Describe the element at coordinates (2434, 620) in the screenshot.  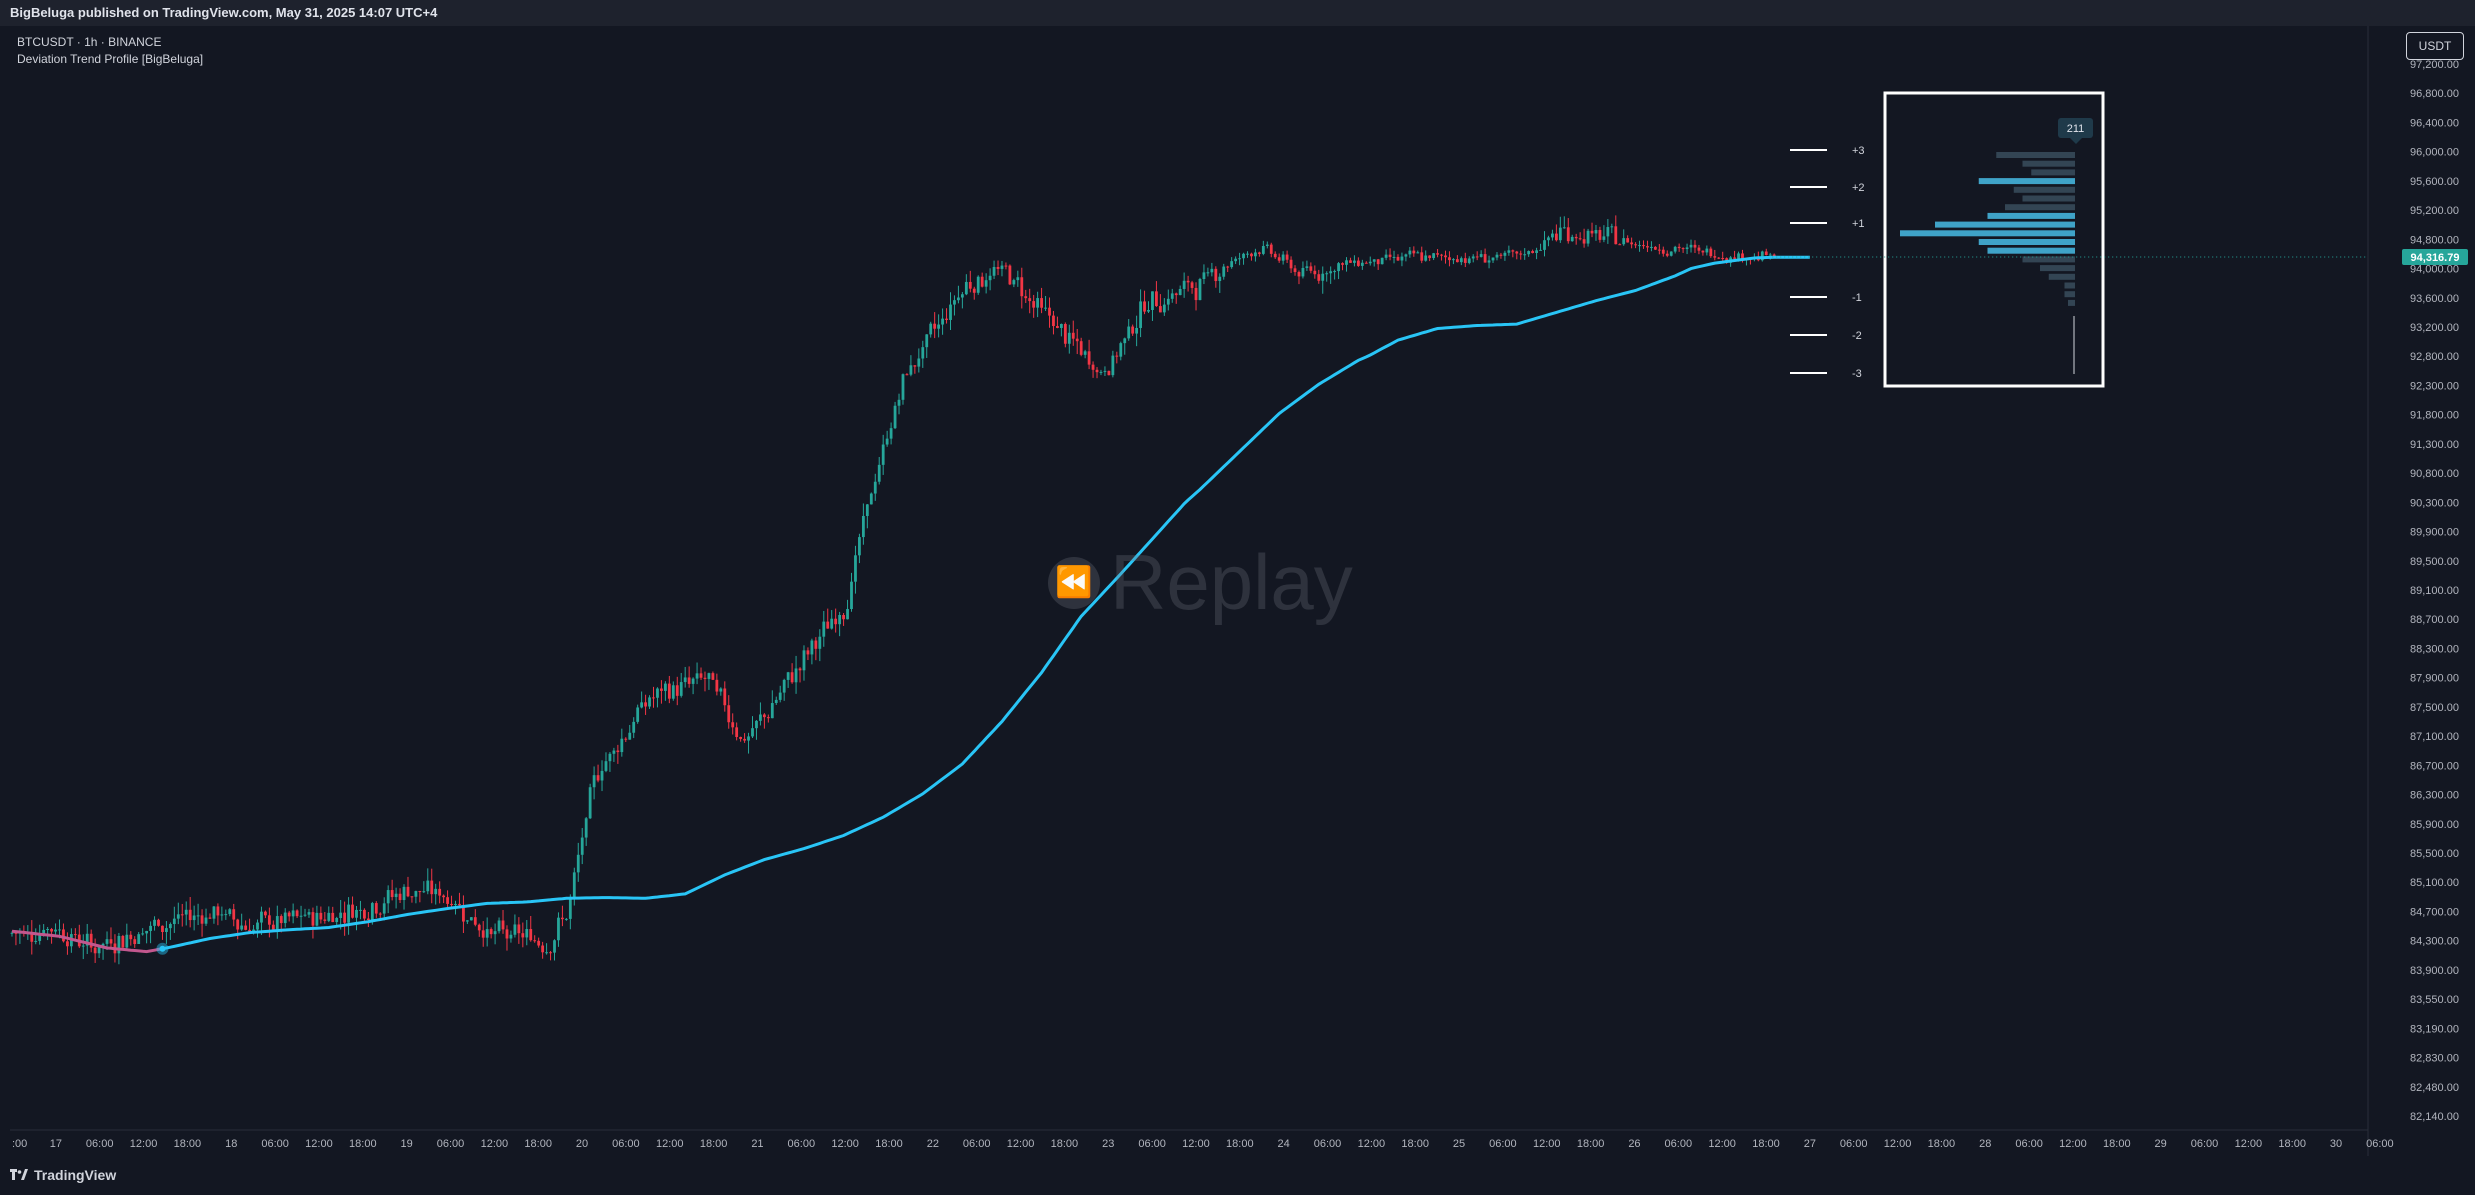
I see `price-tick-label: 88,700.00` at that location.